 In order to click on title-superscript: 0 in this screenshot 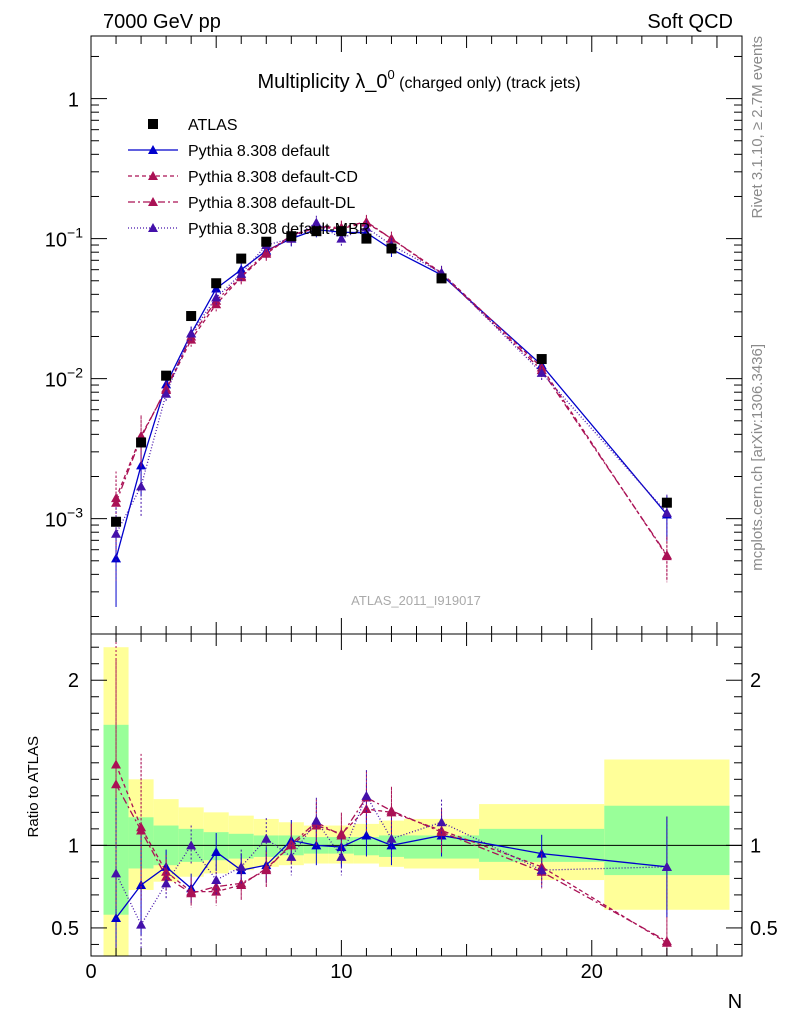, I will do `click(390, 74)`.